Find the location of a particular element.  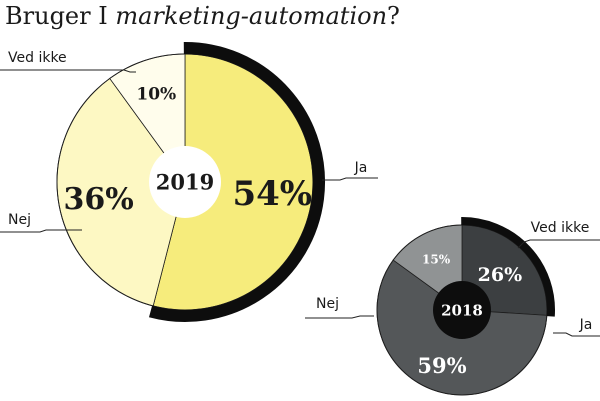

pie-2019-callout-line-Ved ikke is located at coordinates (68, 71).